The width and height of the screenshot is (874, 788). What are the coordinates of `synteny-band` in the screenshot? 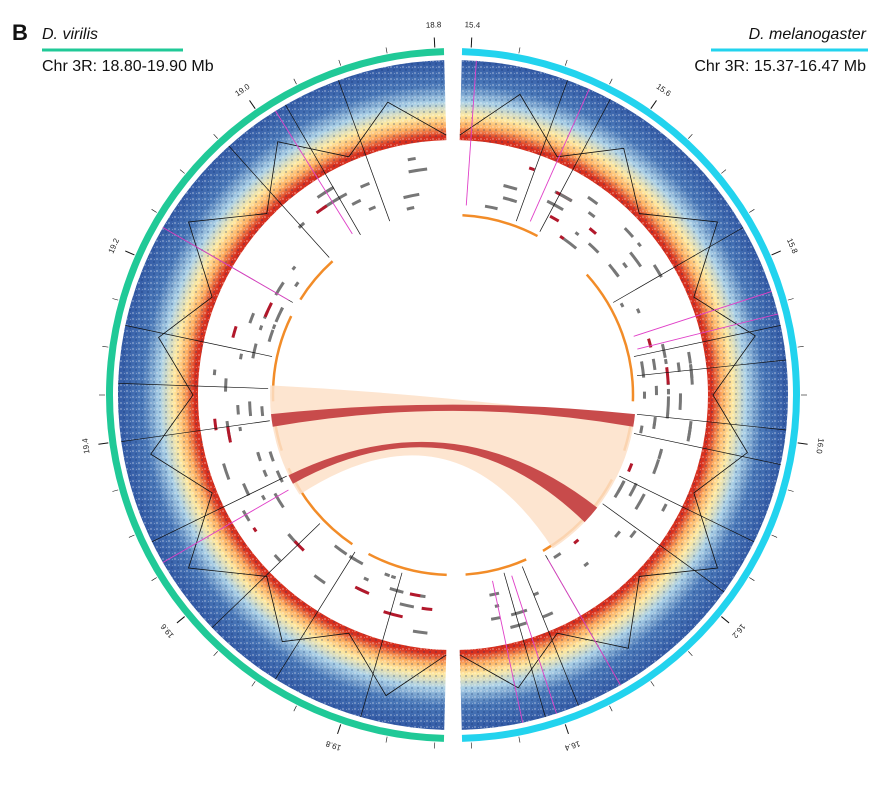 It's located at (452, 467).